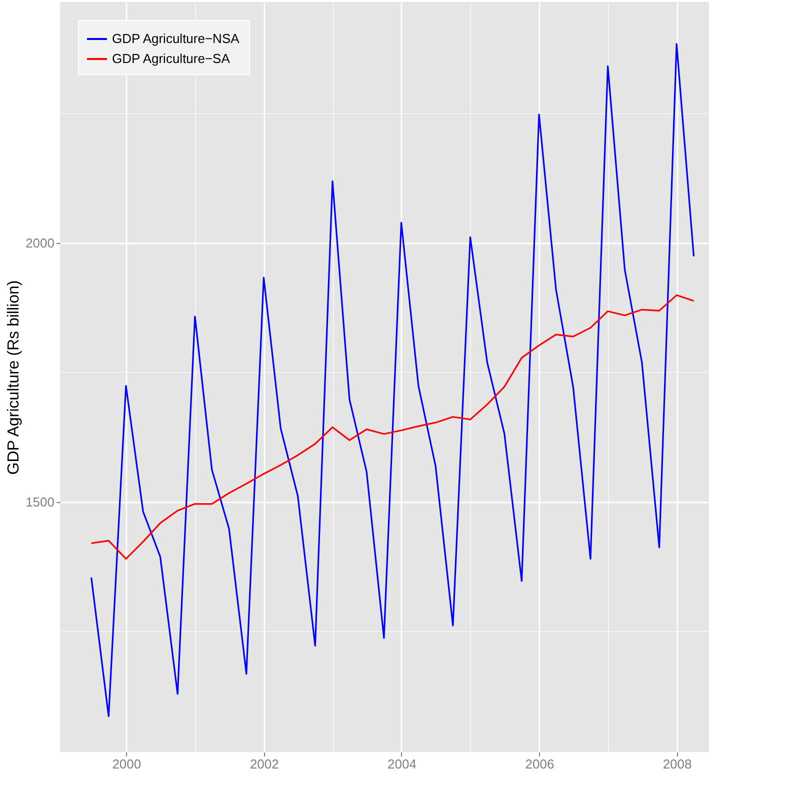 Image resolution: width=789 pixels, height=808 pixels. Describe the element at coordinates (539, 764) in the screenshot. I see `x-tick-label: 2006` at that location.